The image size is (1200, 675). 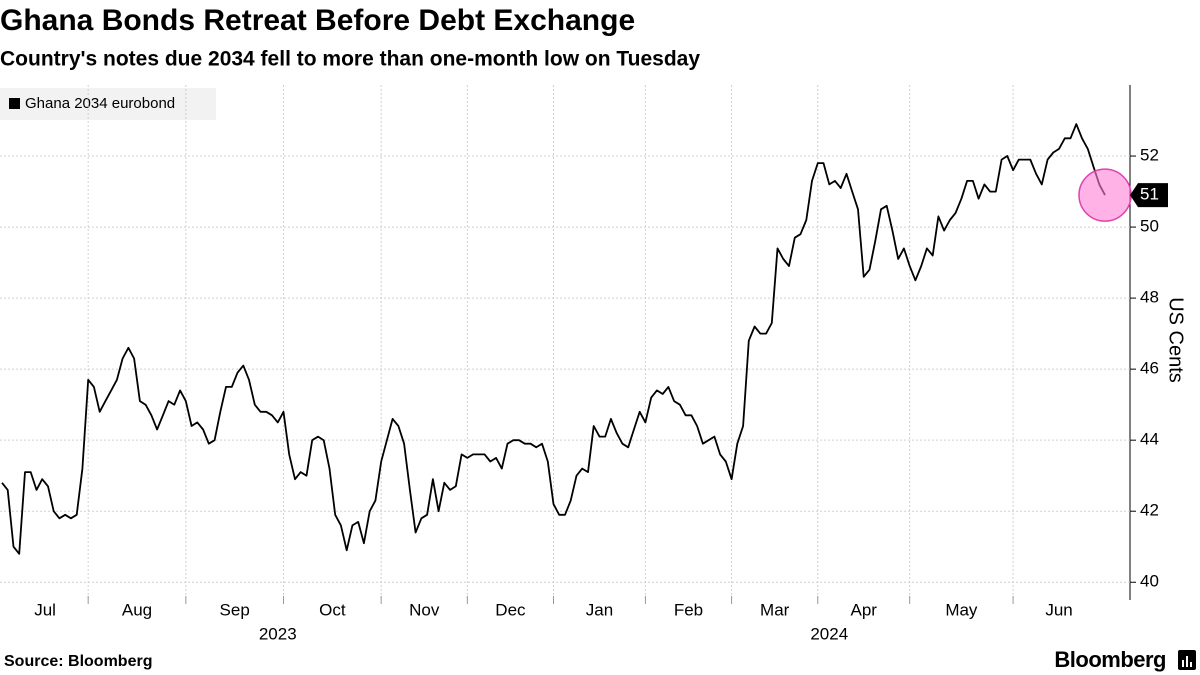 What do you see at coordinates (1149, 226) in the screenshot?
I see `y-tick-label: 50` at bounding box center [1149, 226].